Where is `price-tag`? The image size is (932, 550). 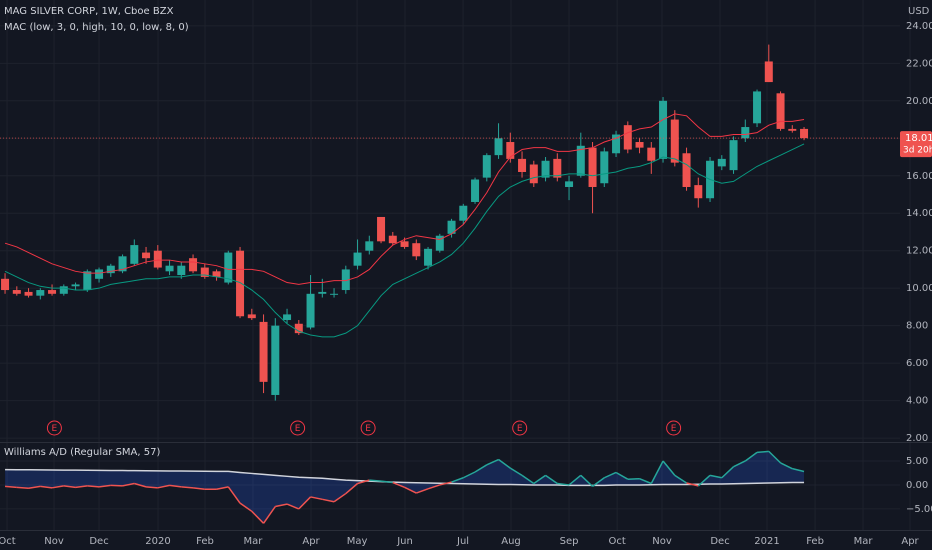
price-tag is located at coordinates (916, 144).